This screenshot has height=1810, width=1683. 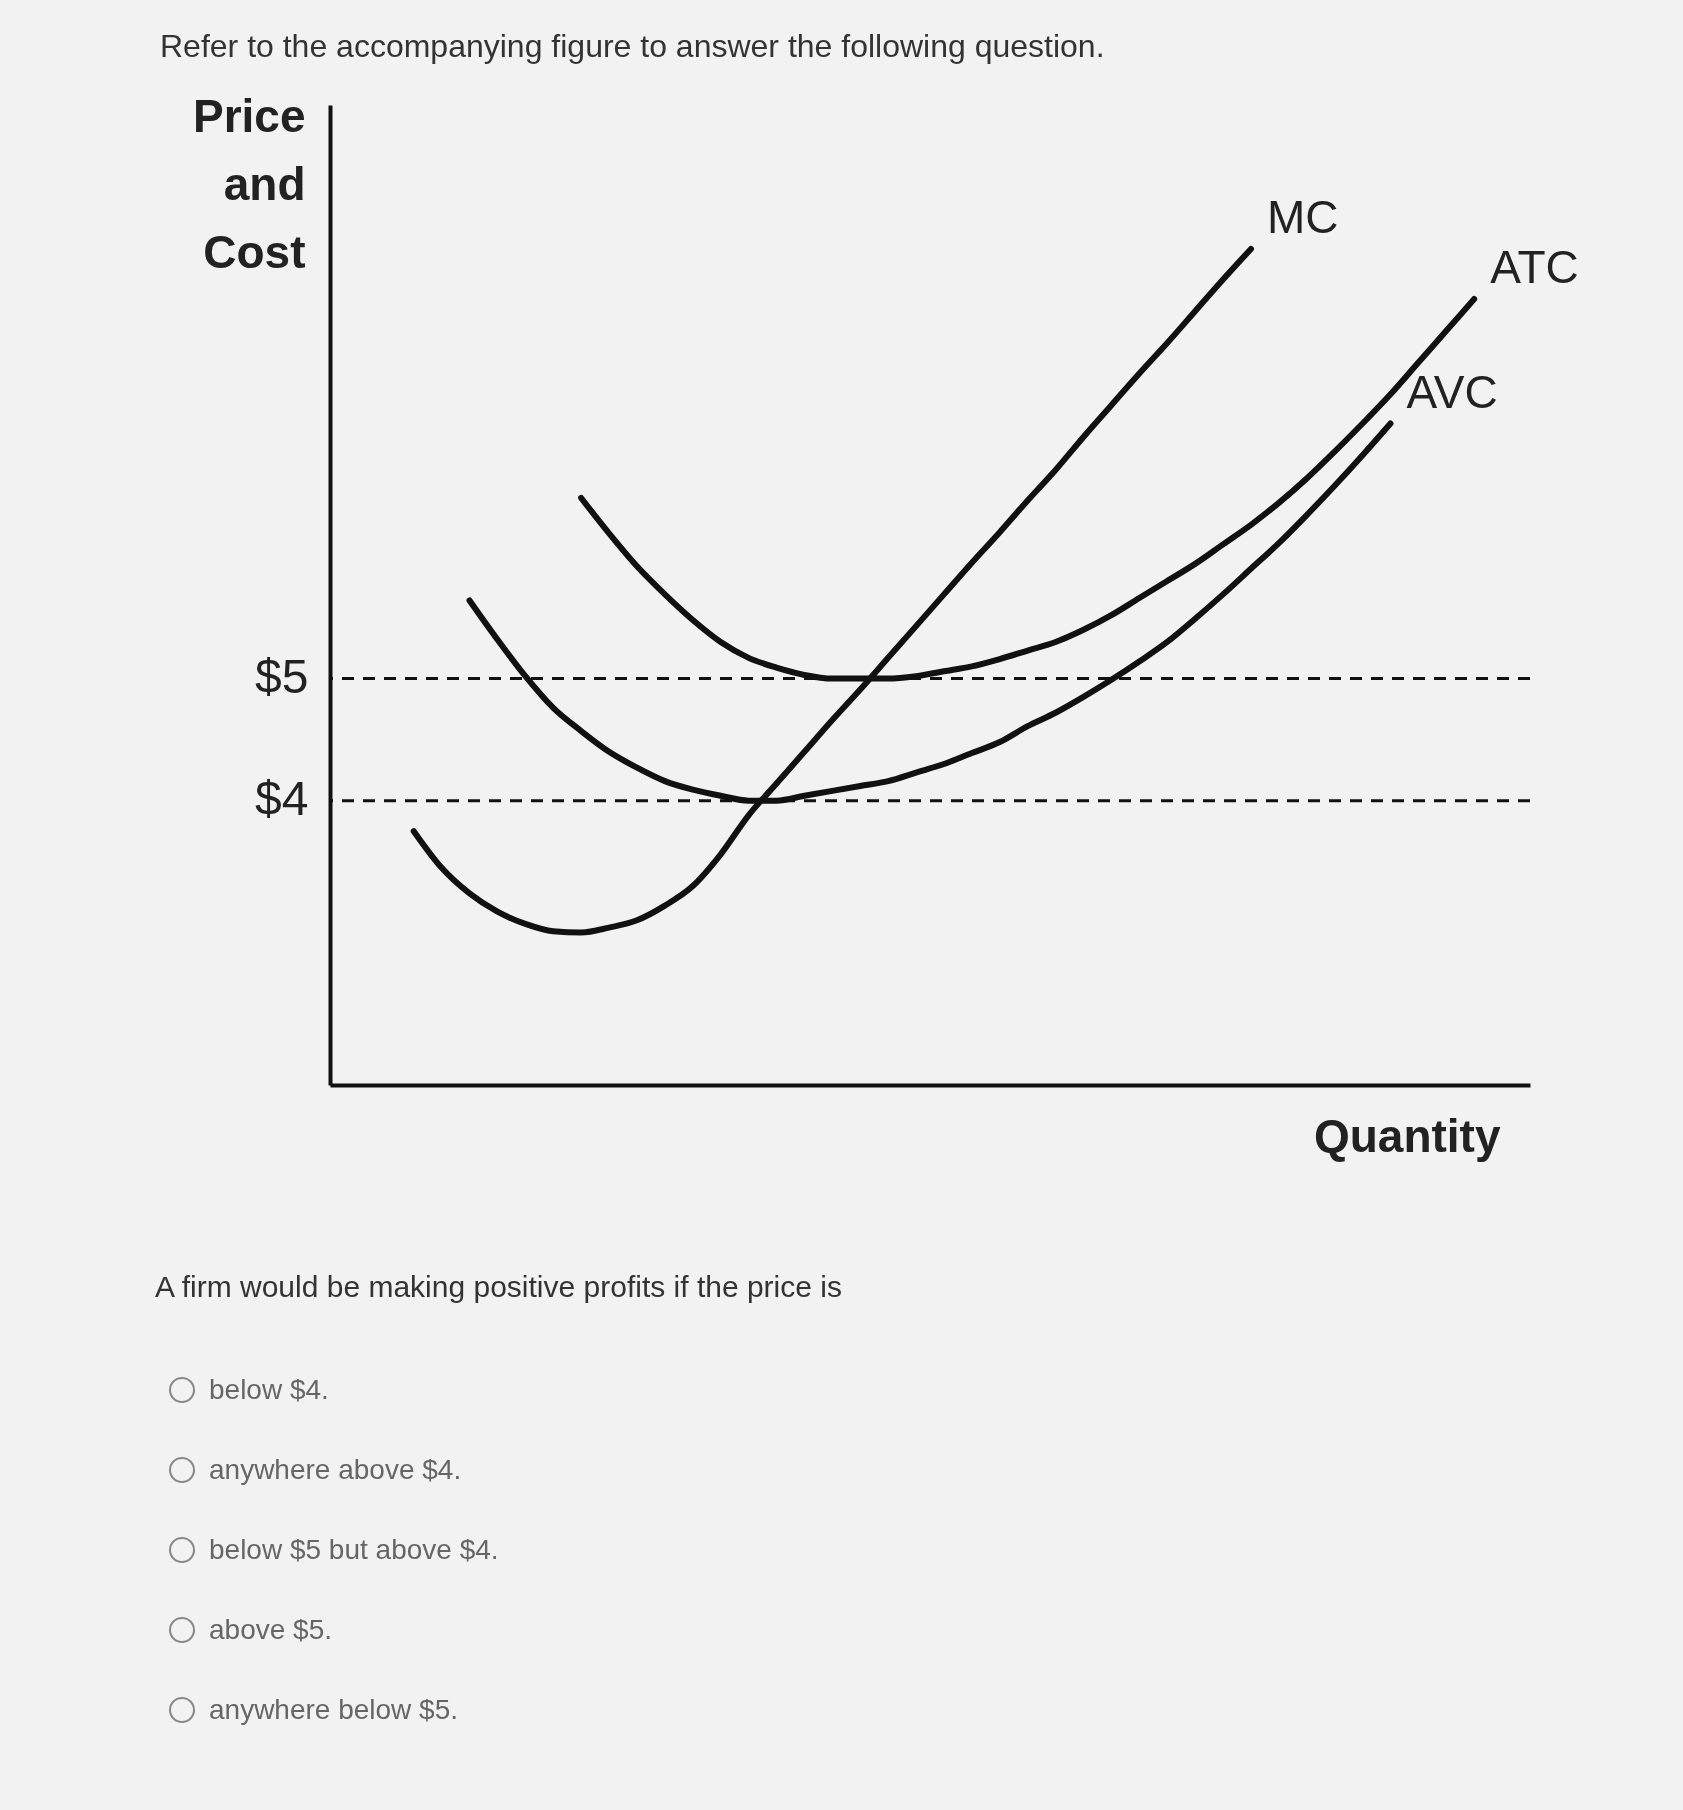 I want to click on text: below $4., so click(x=269, y=1390).